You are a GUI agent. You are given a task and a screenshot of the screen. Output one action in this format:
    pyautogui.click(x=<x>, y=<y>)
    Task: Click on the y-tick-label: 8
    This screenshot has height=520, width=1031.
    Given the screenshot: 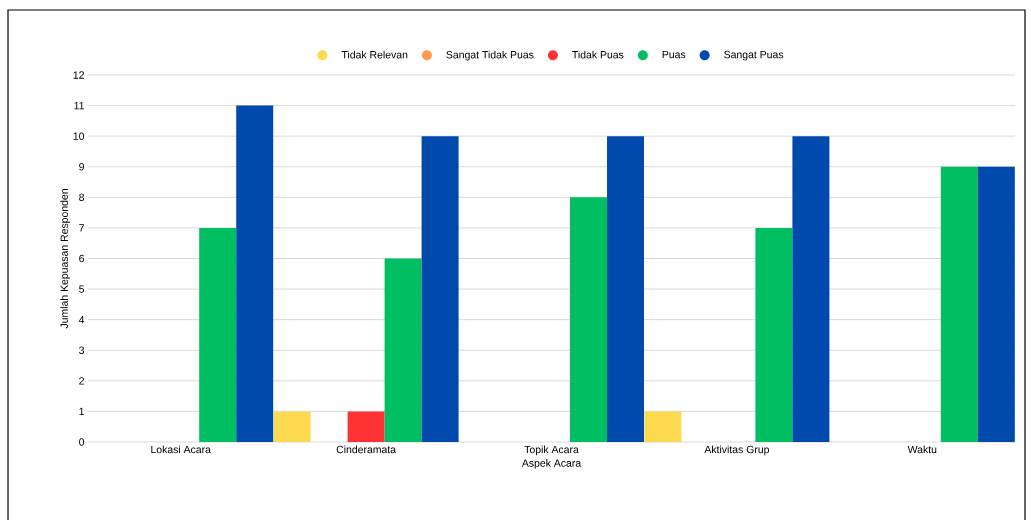 What is the action you would take?
    pyautogui.click(x=82, y=197)
    